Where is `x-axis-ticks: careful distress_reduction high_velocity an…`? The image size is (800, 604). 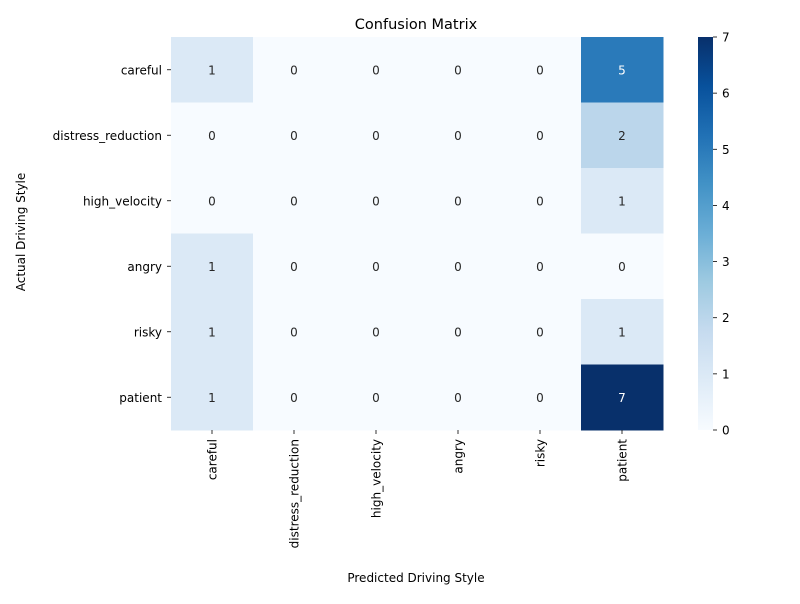
x-axis-ticks: careful distress_reduction high_velocity an… is located at coordinates (418, 489).